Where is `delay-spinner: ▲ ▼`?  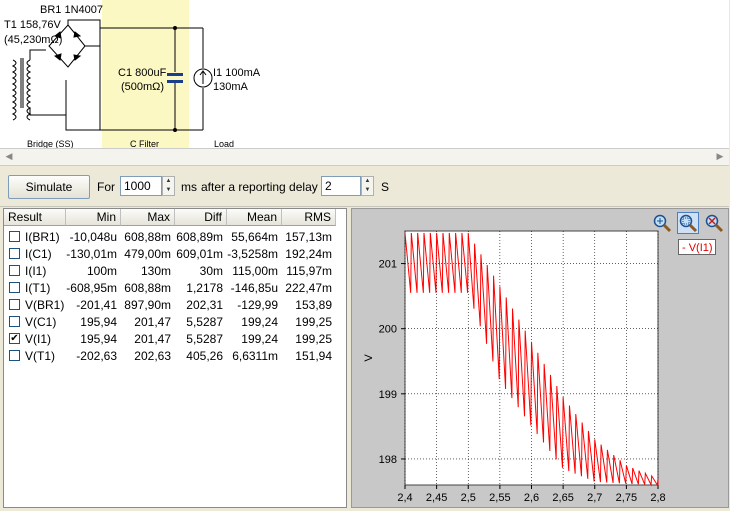 delay-spinner: ▲ ▼ is located at coordinates (367, 186).